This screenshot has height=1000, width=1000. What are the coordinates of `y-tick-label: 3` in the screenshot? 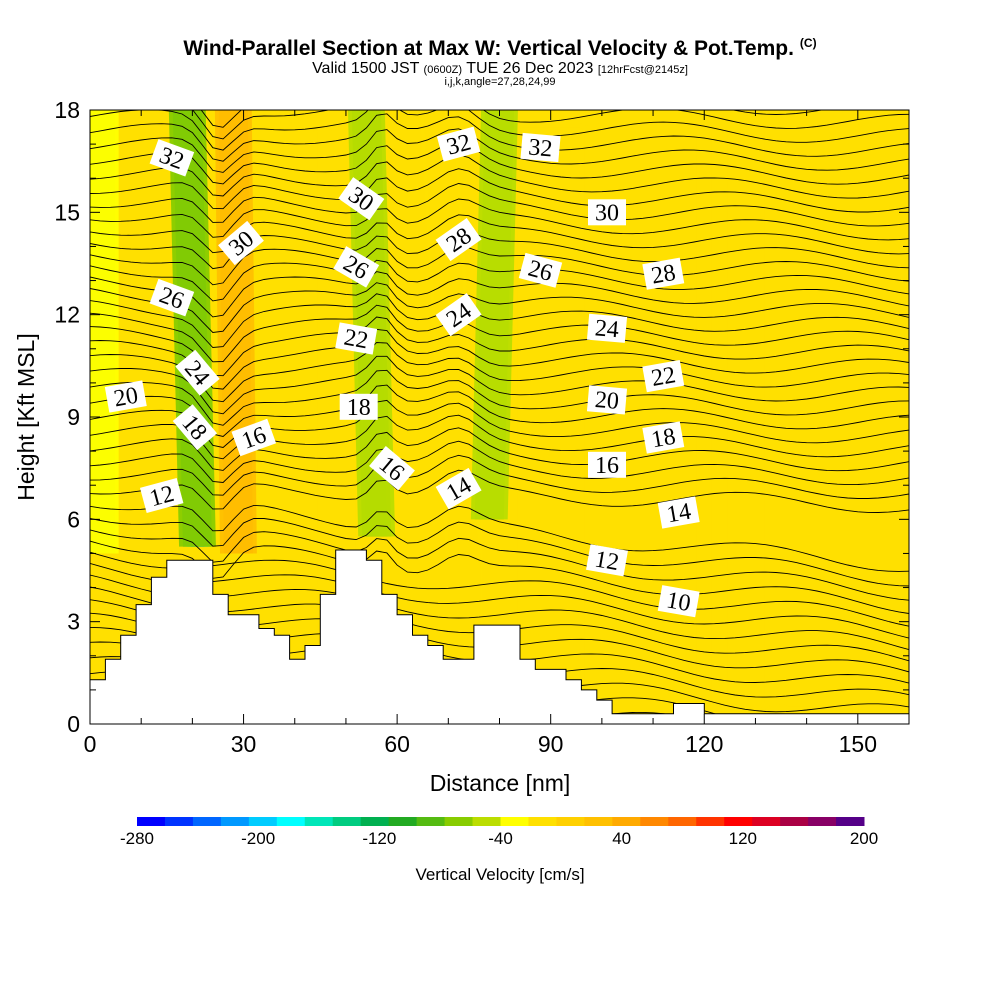 It's located at (73, 622).